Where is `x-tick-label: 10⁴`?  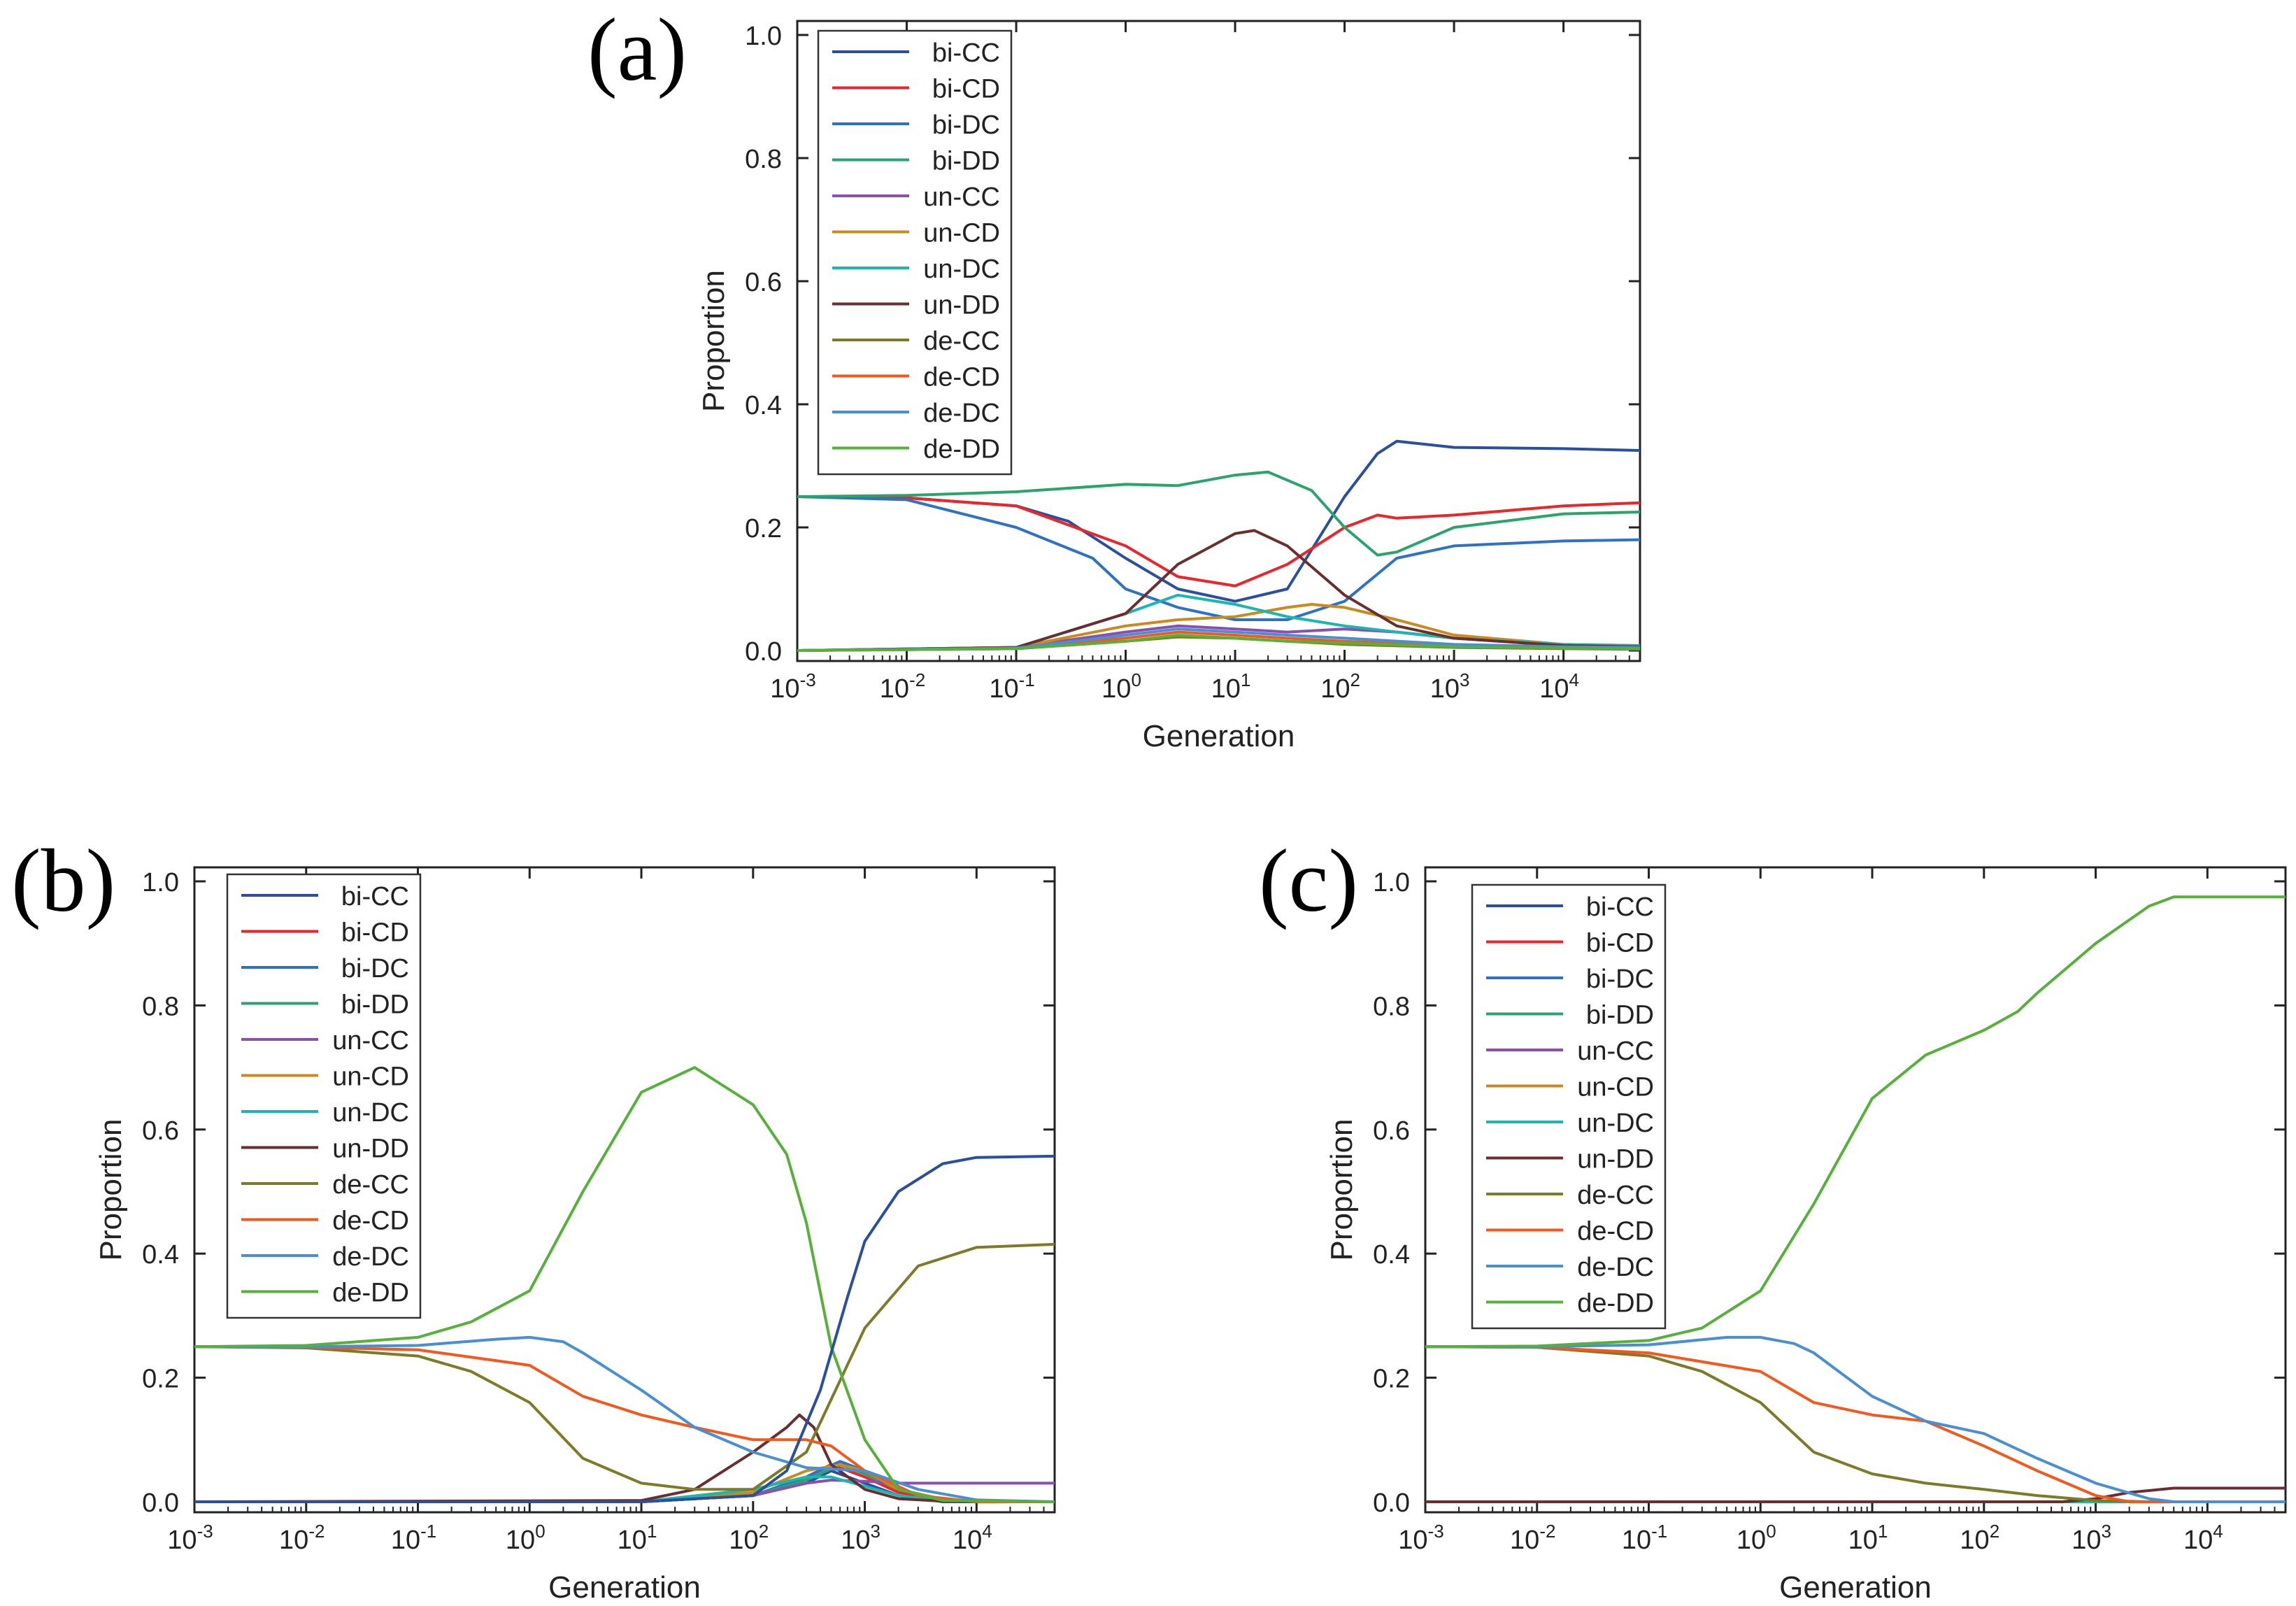 x-tick-label: 10⁴ is located at coordinates (1559, 686).